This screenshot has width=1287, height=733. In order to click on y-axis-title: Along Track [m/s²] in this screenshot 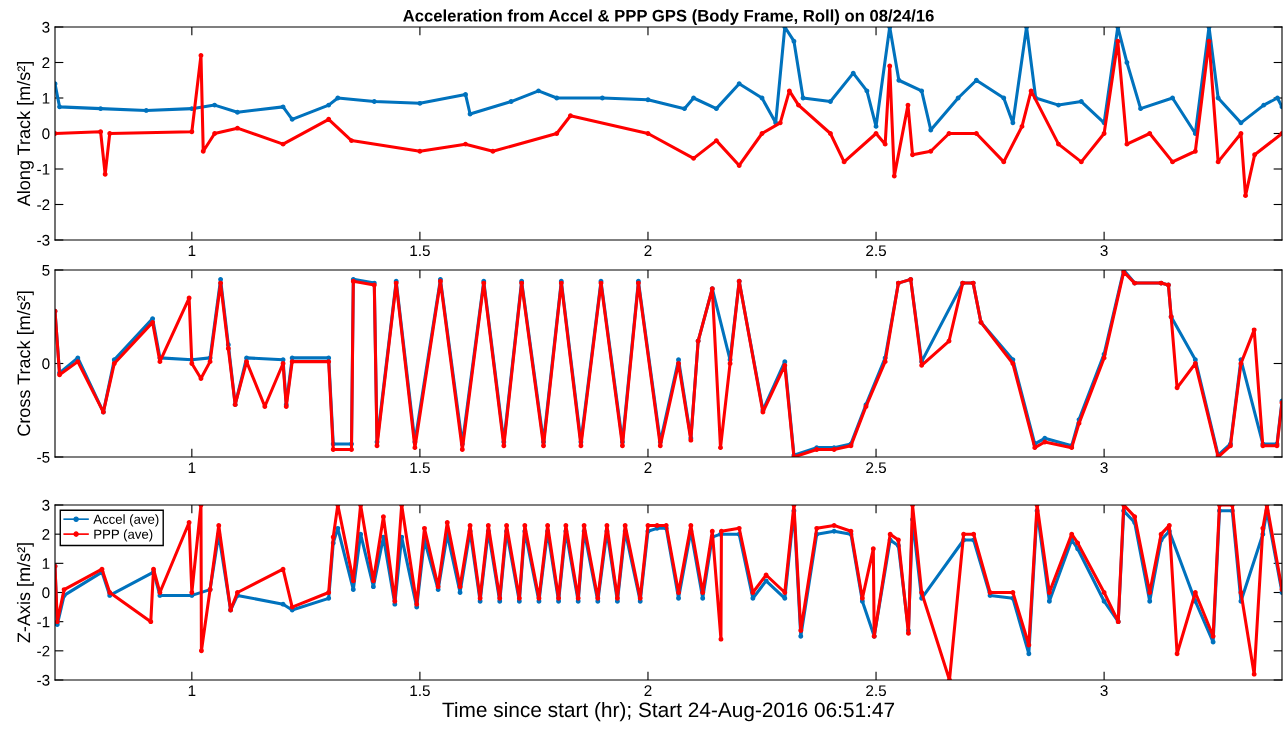, I will do `click(25, 134)`.